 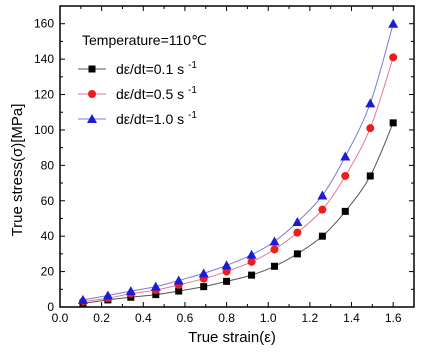 What do you see at coordinates (44, 59) in the screenshot?
I see `y-tick-label: 140` at bounding box center [44, 59].